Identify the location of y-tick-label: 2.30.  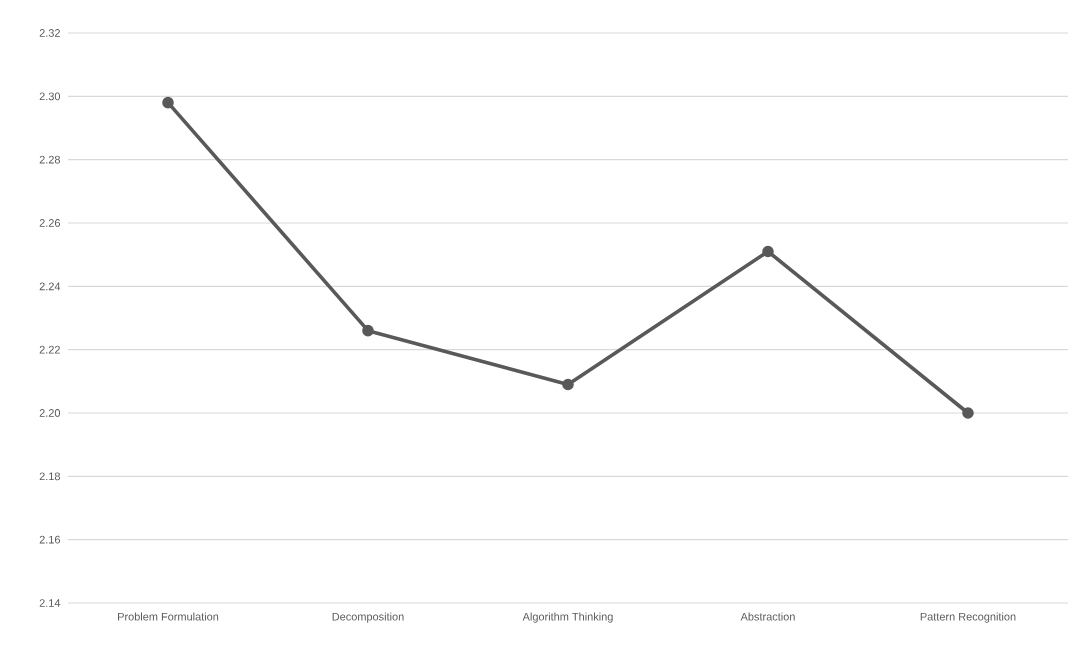
(50, 96).